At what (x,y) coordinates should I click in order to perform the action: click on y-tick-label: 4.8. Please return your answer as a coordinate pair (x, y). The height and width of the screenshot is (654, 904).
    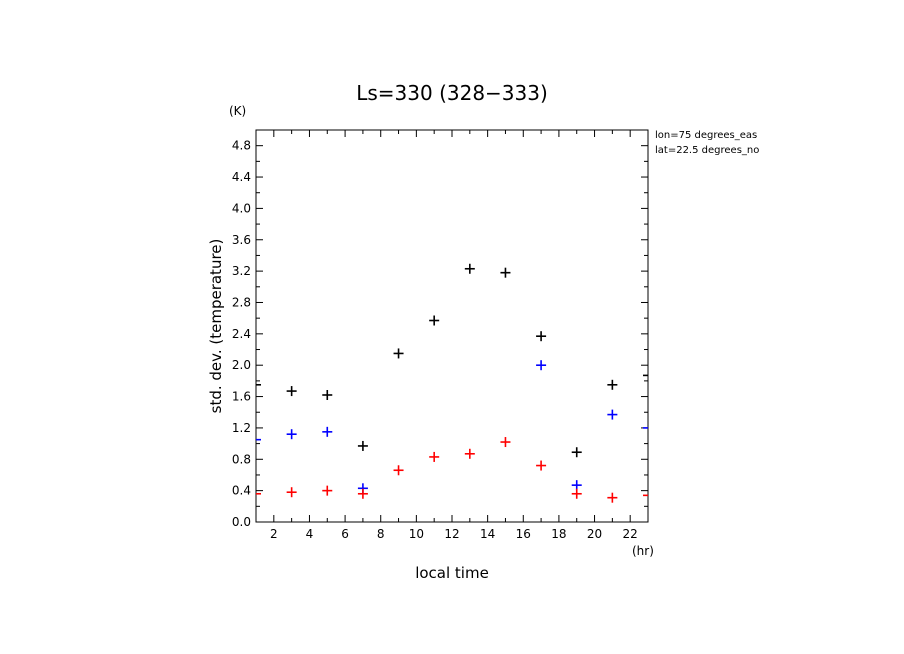
    Looking at the image, I should click on (241, 146).